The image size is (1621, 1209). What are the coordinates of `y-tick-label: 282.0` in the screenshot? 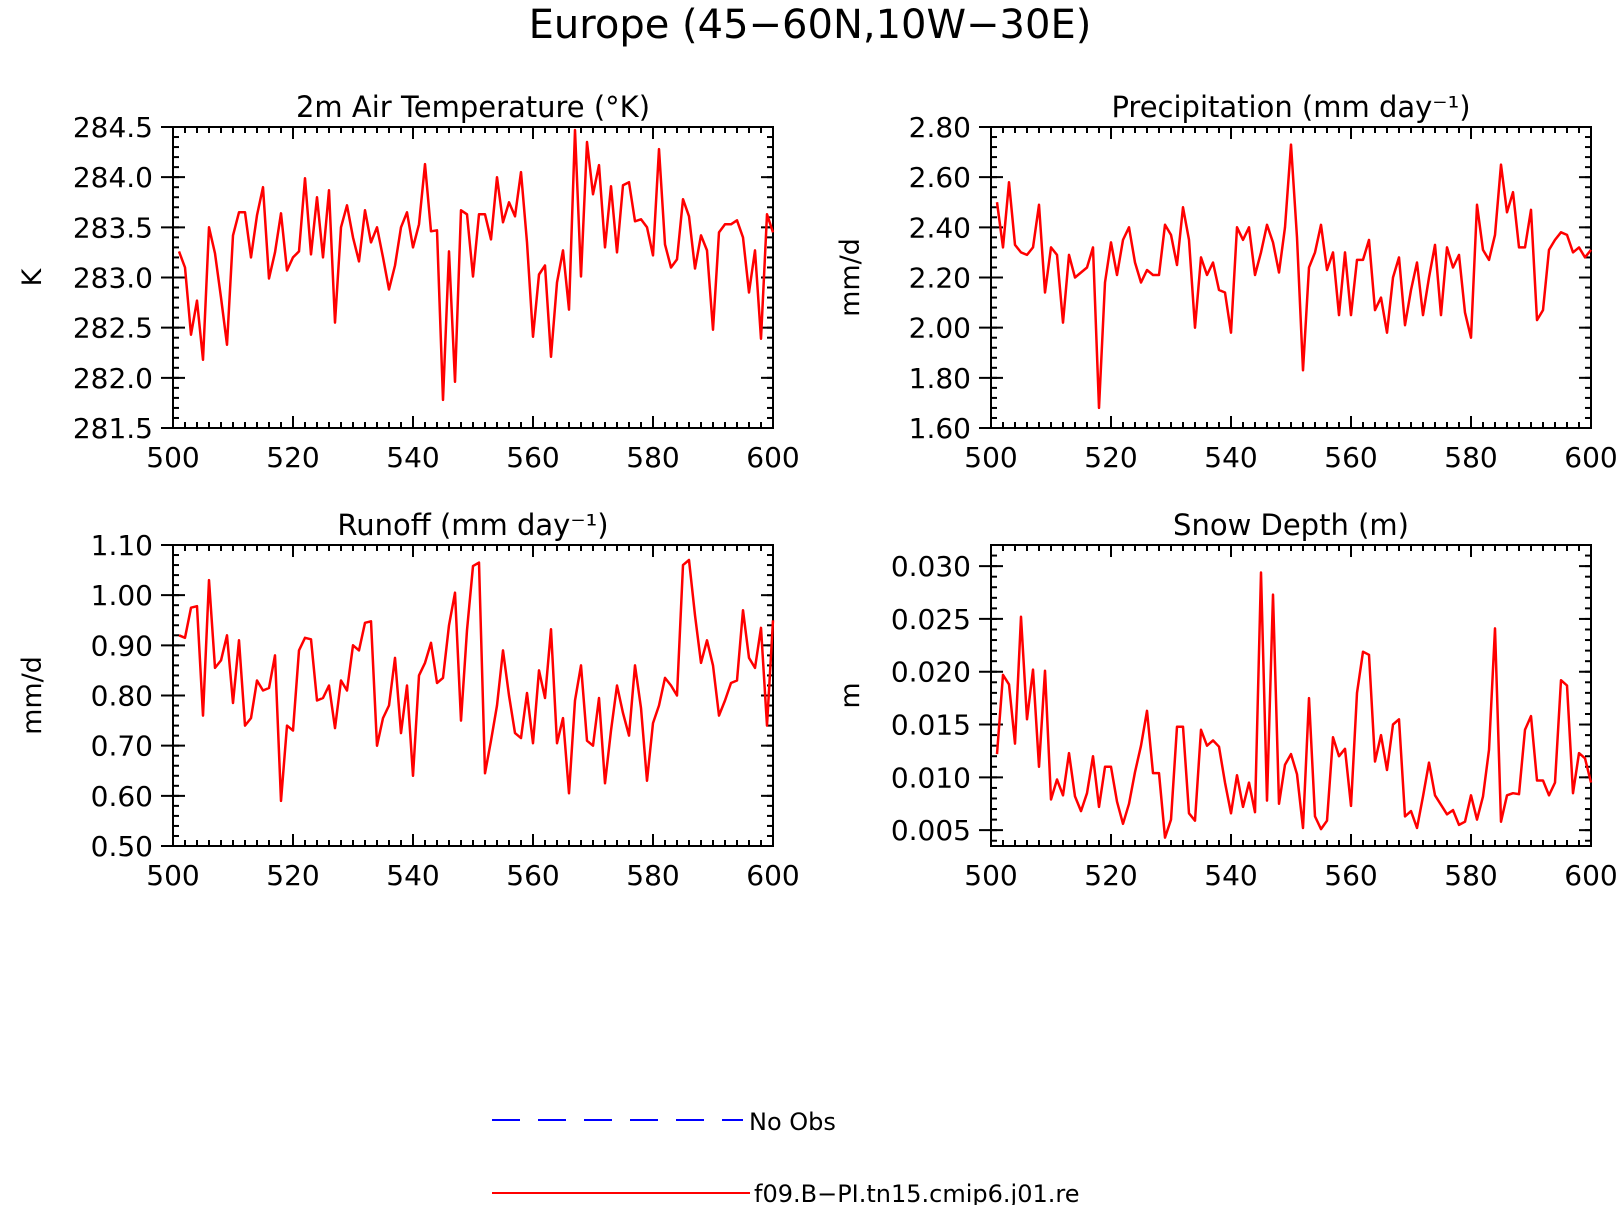 It's located at (113, 378).